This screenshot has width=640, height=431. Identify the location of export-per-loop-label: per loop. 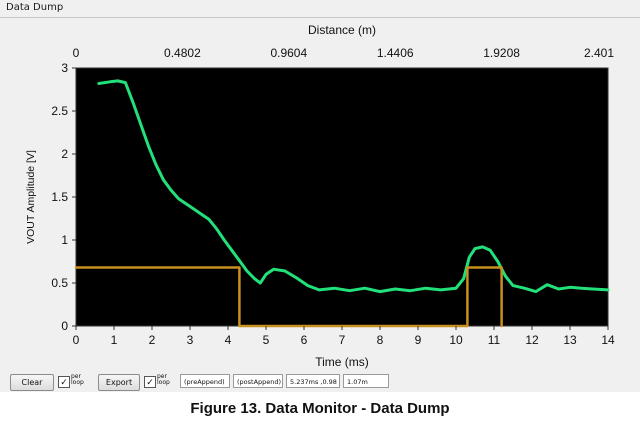
(163, 379).